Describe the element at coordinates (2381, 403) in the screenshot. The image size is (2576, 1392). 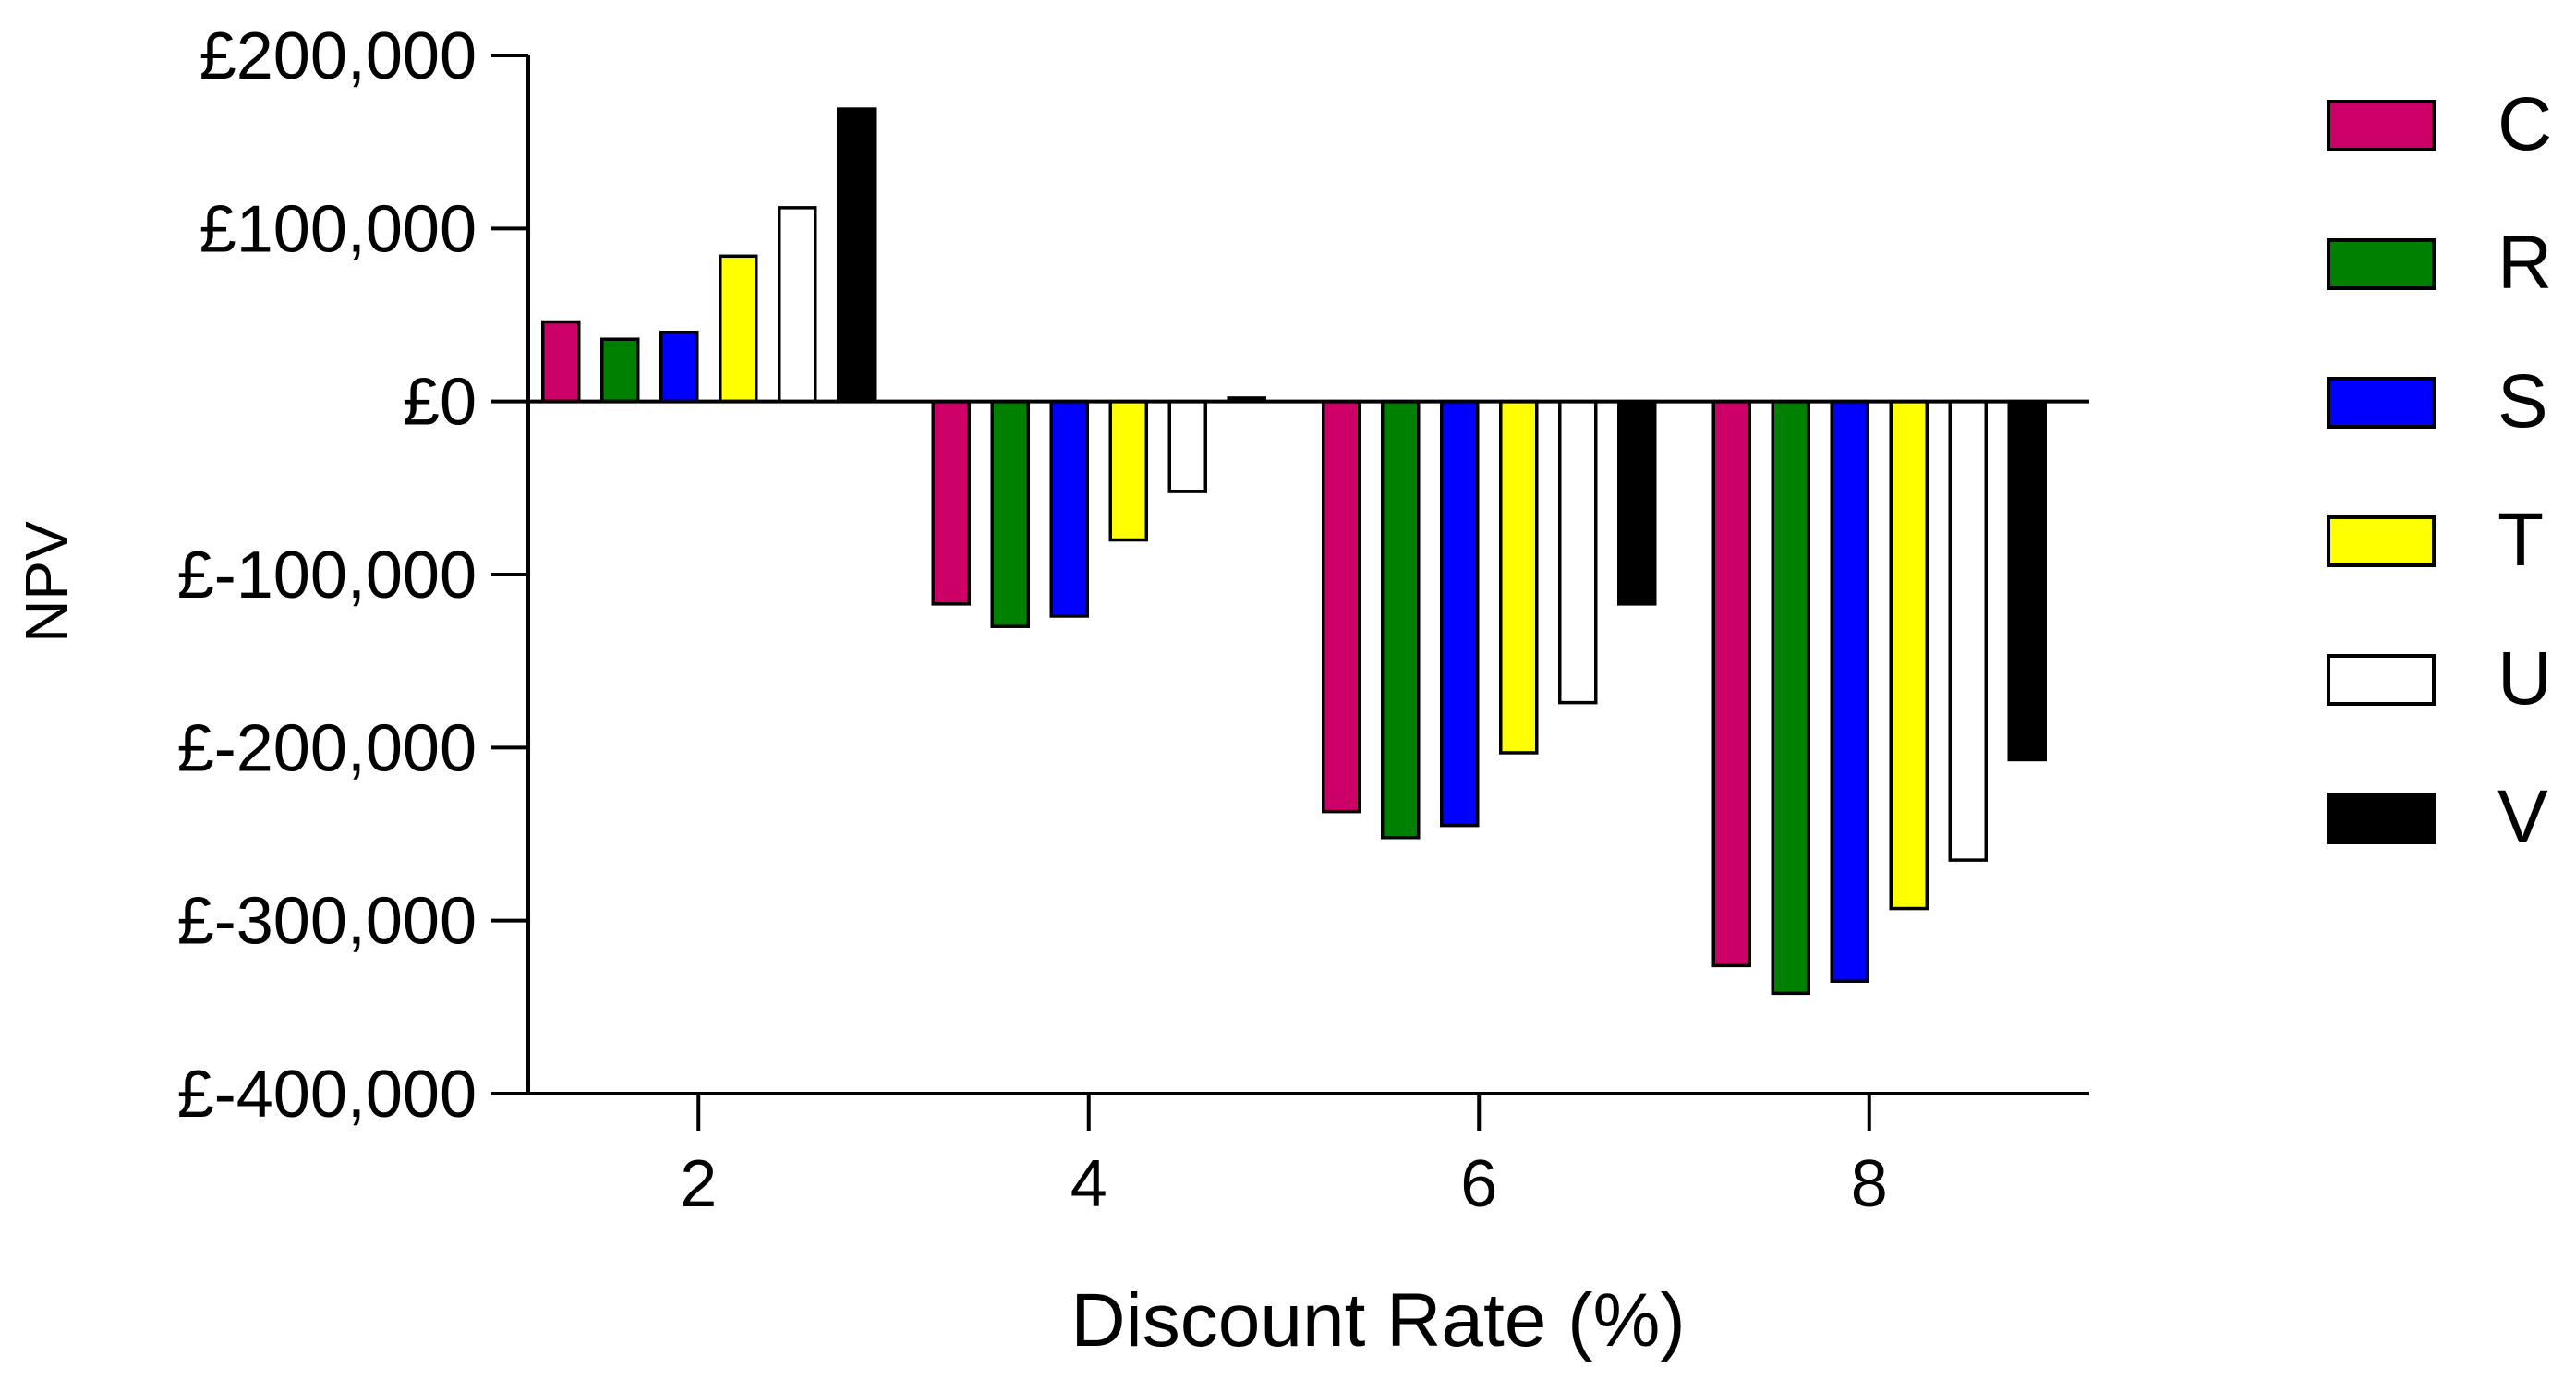
I see `legend-swatch-s` at that location.